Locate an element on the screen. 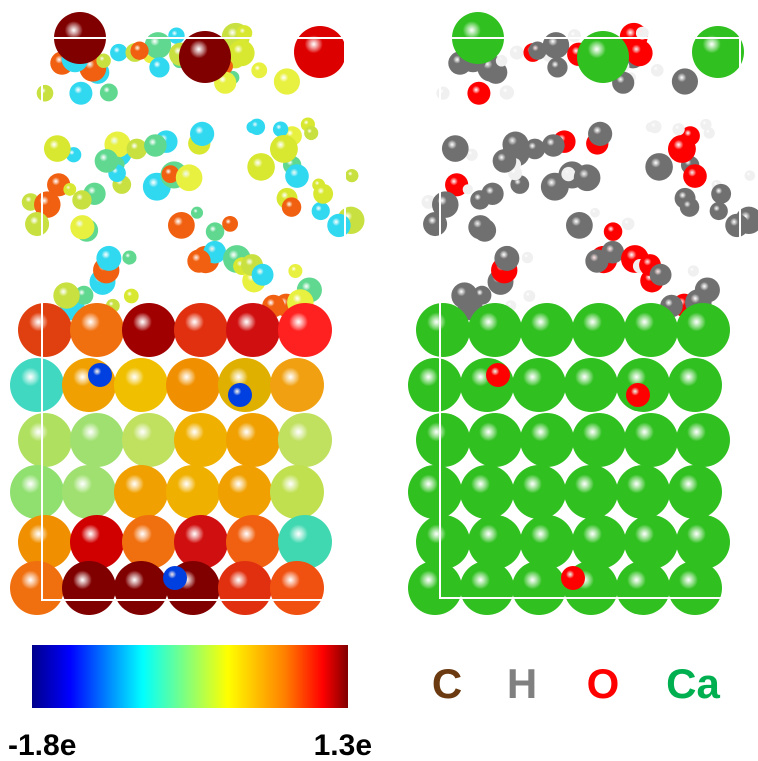 The image size is (758, 761). colorbar-min-label: -1.8e is located at coordinates (42, 745).